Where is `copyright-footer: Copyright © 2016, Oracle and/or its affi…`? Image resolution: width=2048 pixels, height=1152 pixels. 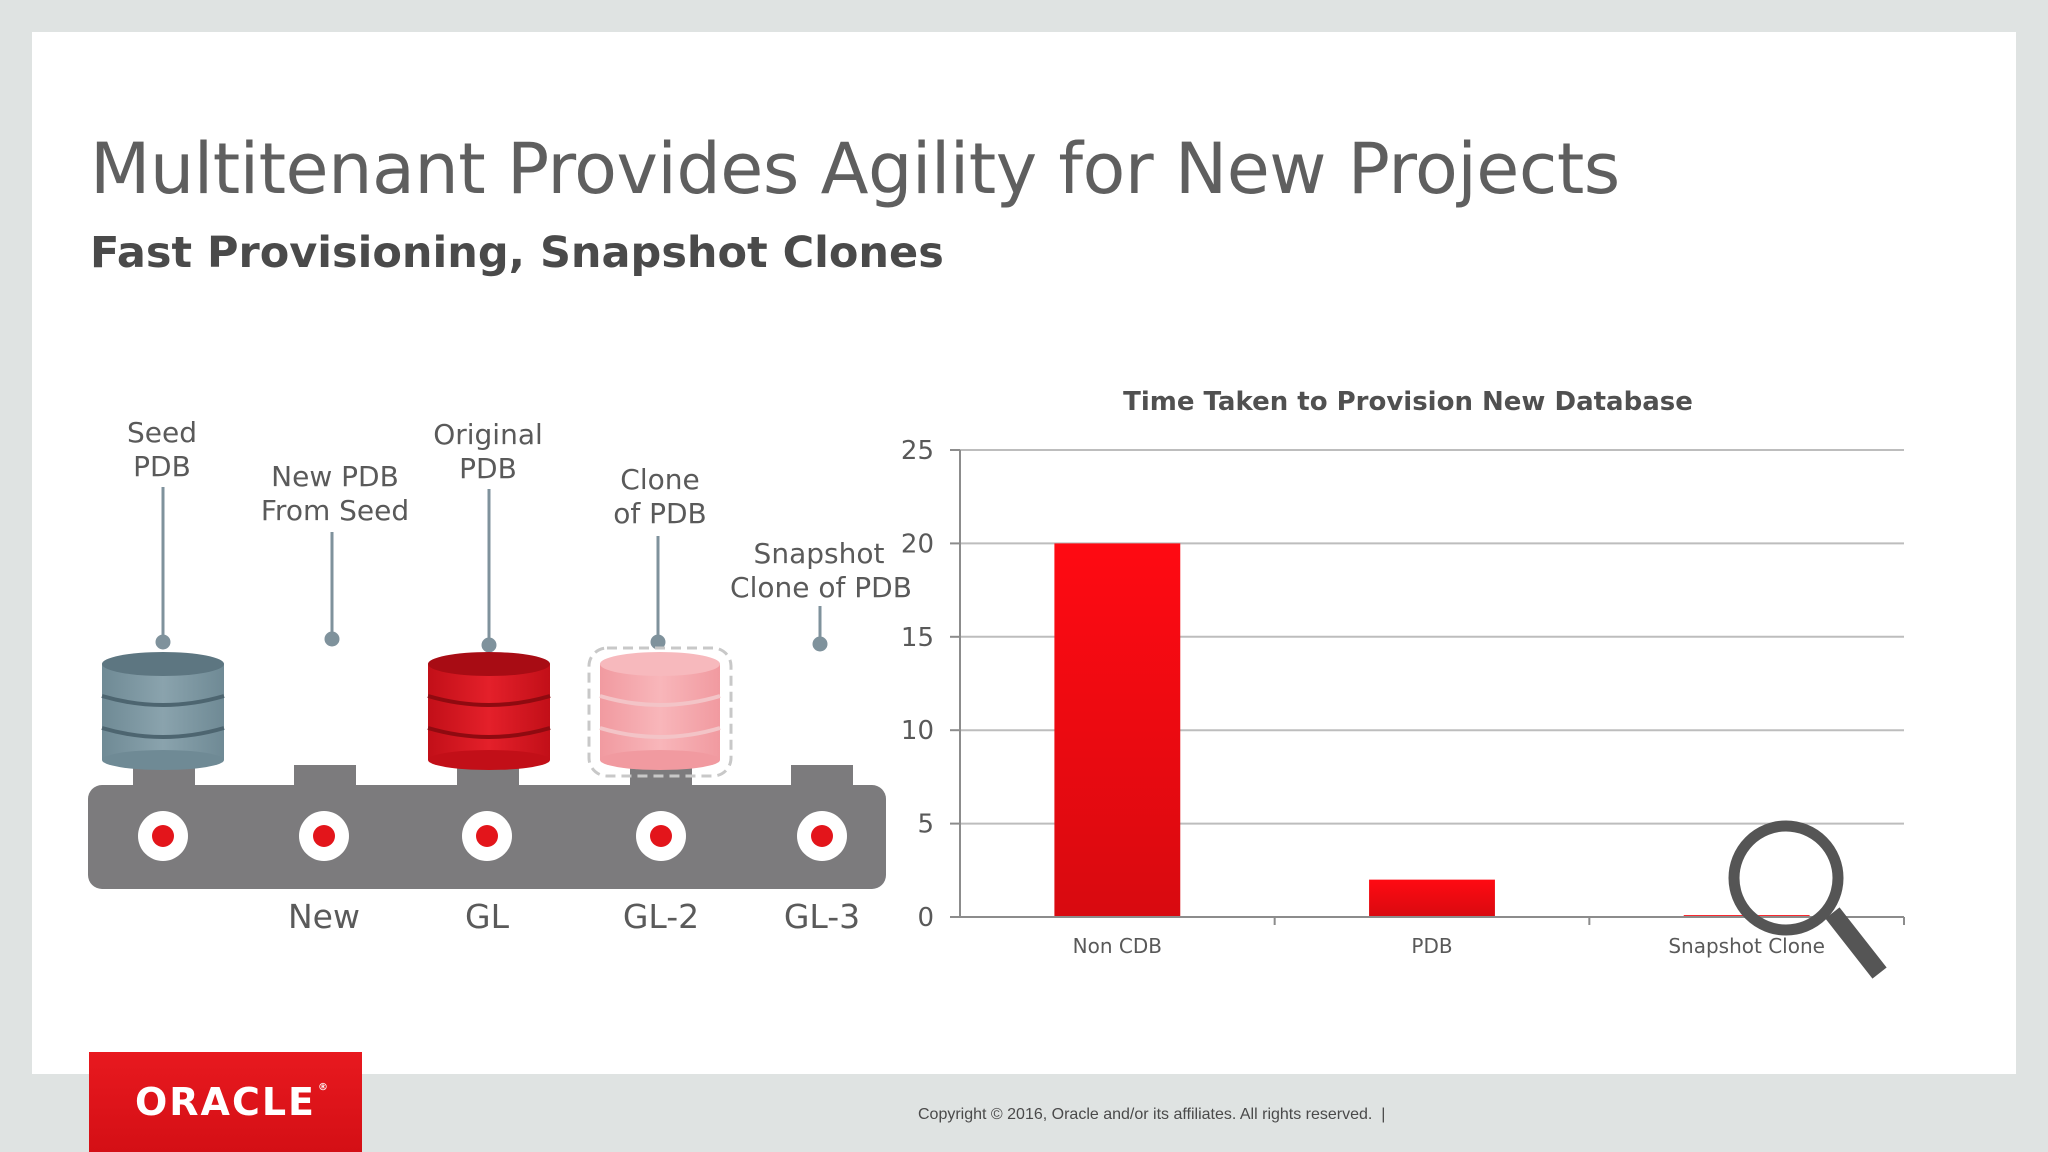
copyright-footer: Copyright © 2016, Oracle and/or its affi… is located at coordinates (1151, 1115).